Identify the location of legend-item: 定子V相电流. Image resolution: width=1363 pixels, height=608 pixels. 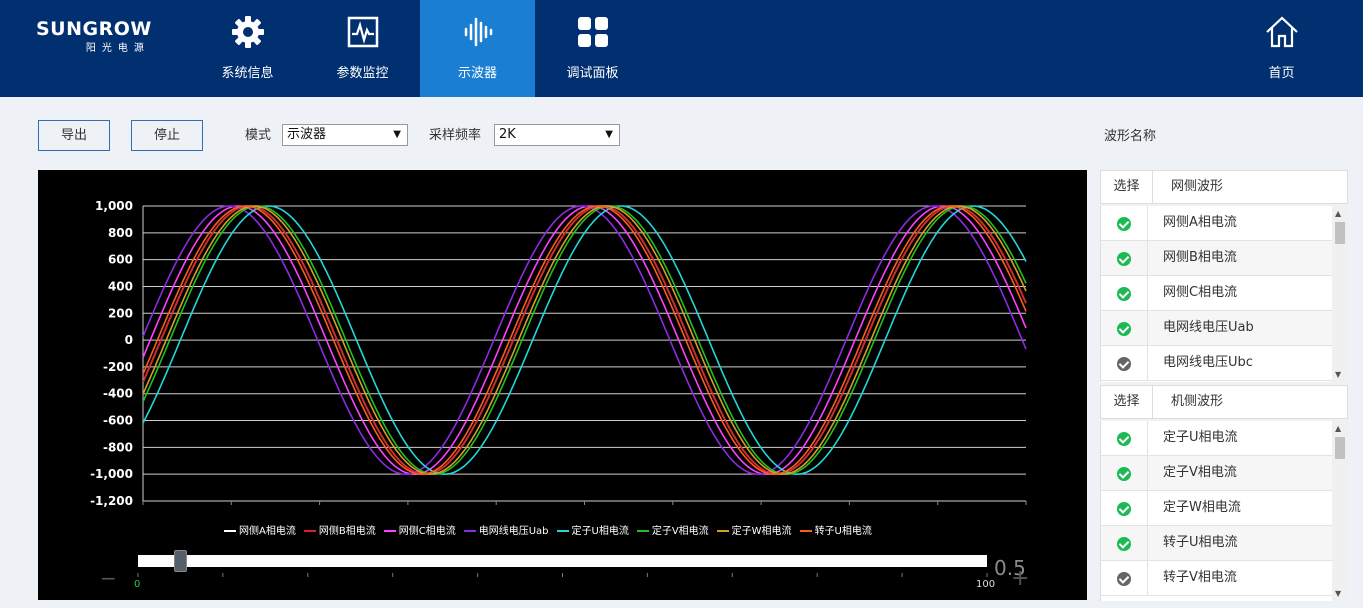
(672, 529).